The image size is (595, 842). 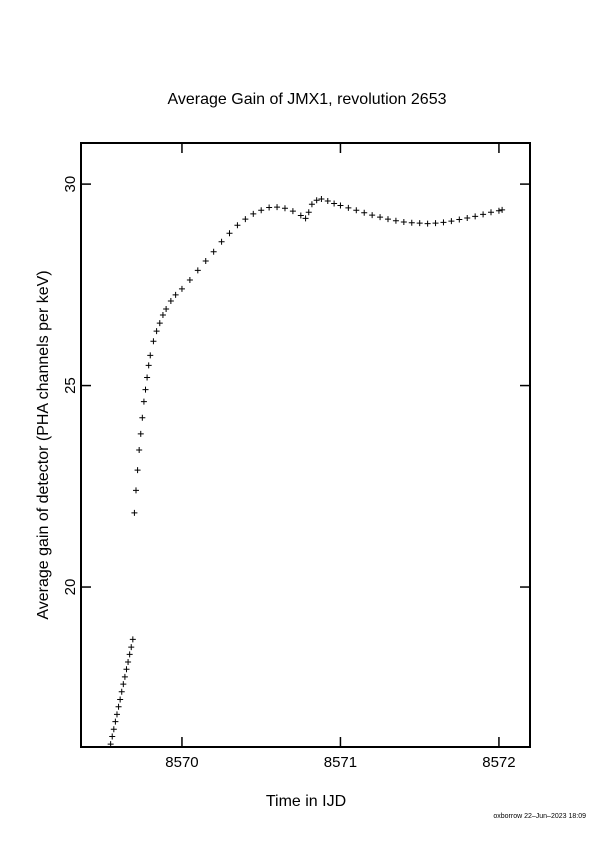 I want to click on x-tick-label: 8571, so click(x=340, y=762).